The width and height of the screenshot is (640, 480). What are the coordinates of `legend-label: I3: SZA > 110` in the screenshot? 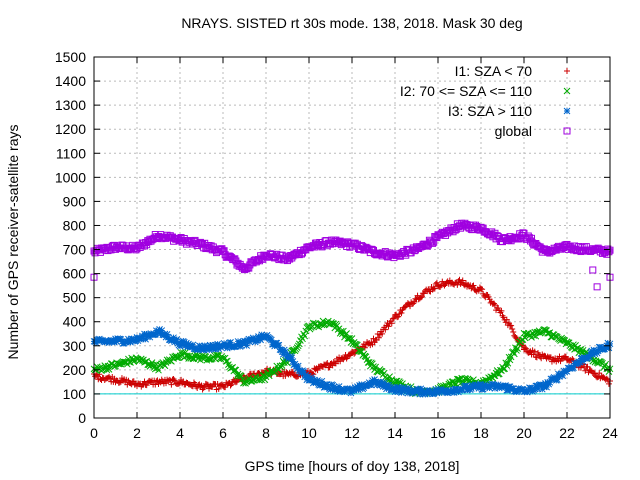 It's located at (490, 111).